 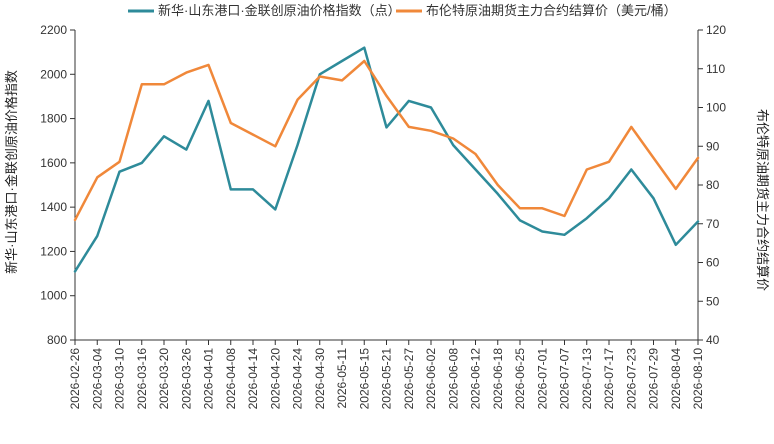 I want to click on right-tick-label: 100, so click(x=716, y=108).